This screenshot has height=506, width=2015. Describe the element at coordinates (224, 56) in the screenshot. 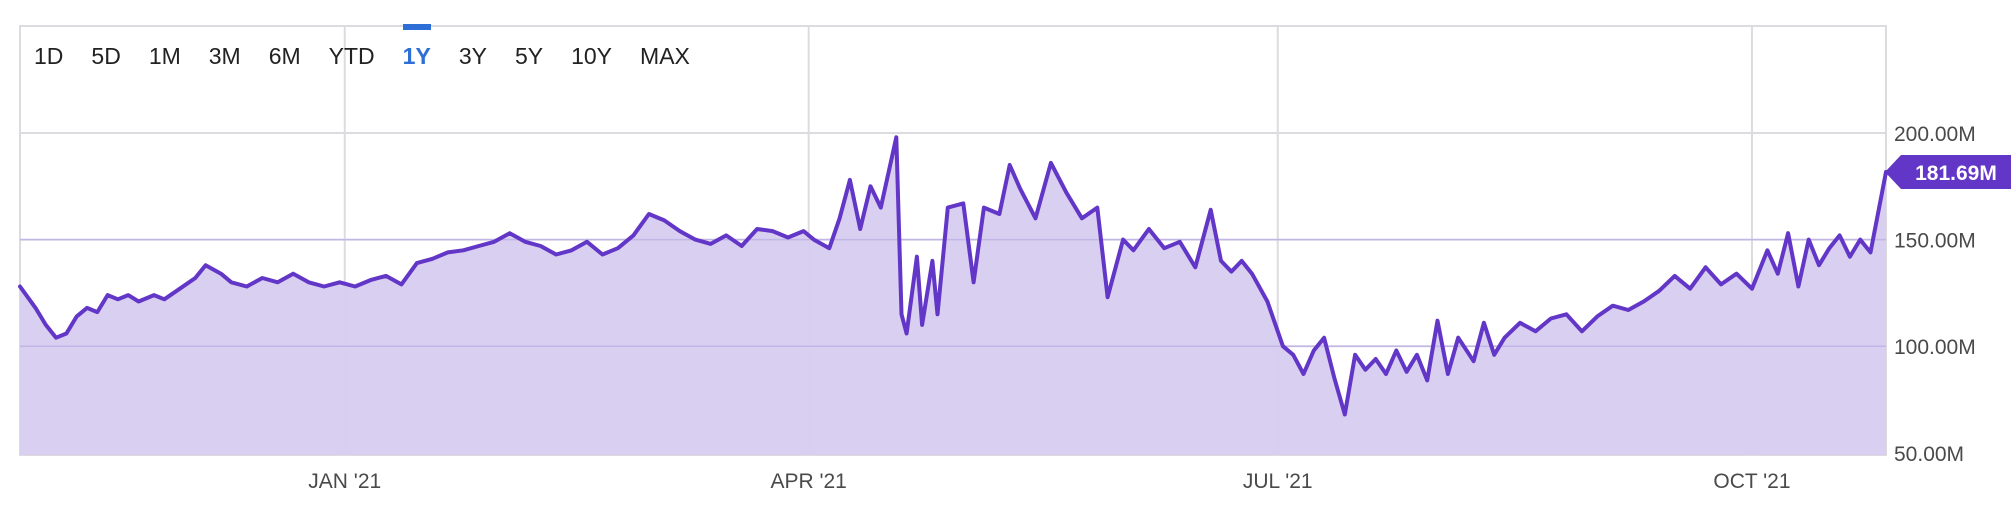

I see `range-tab-3m: 3M` at that location.